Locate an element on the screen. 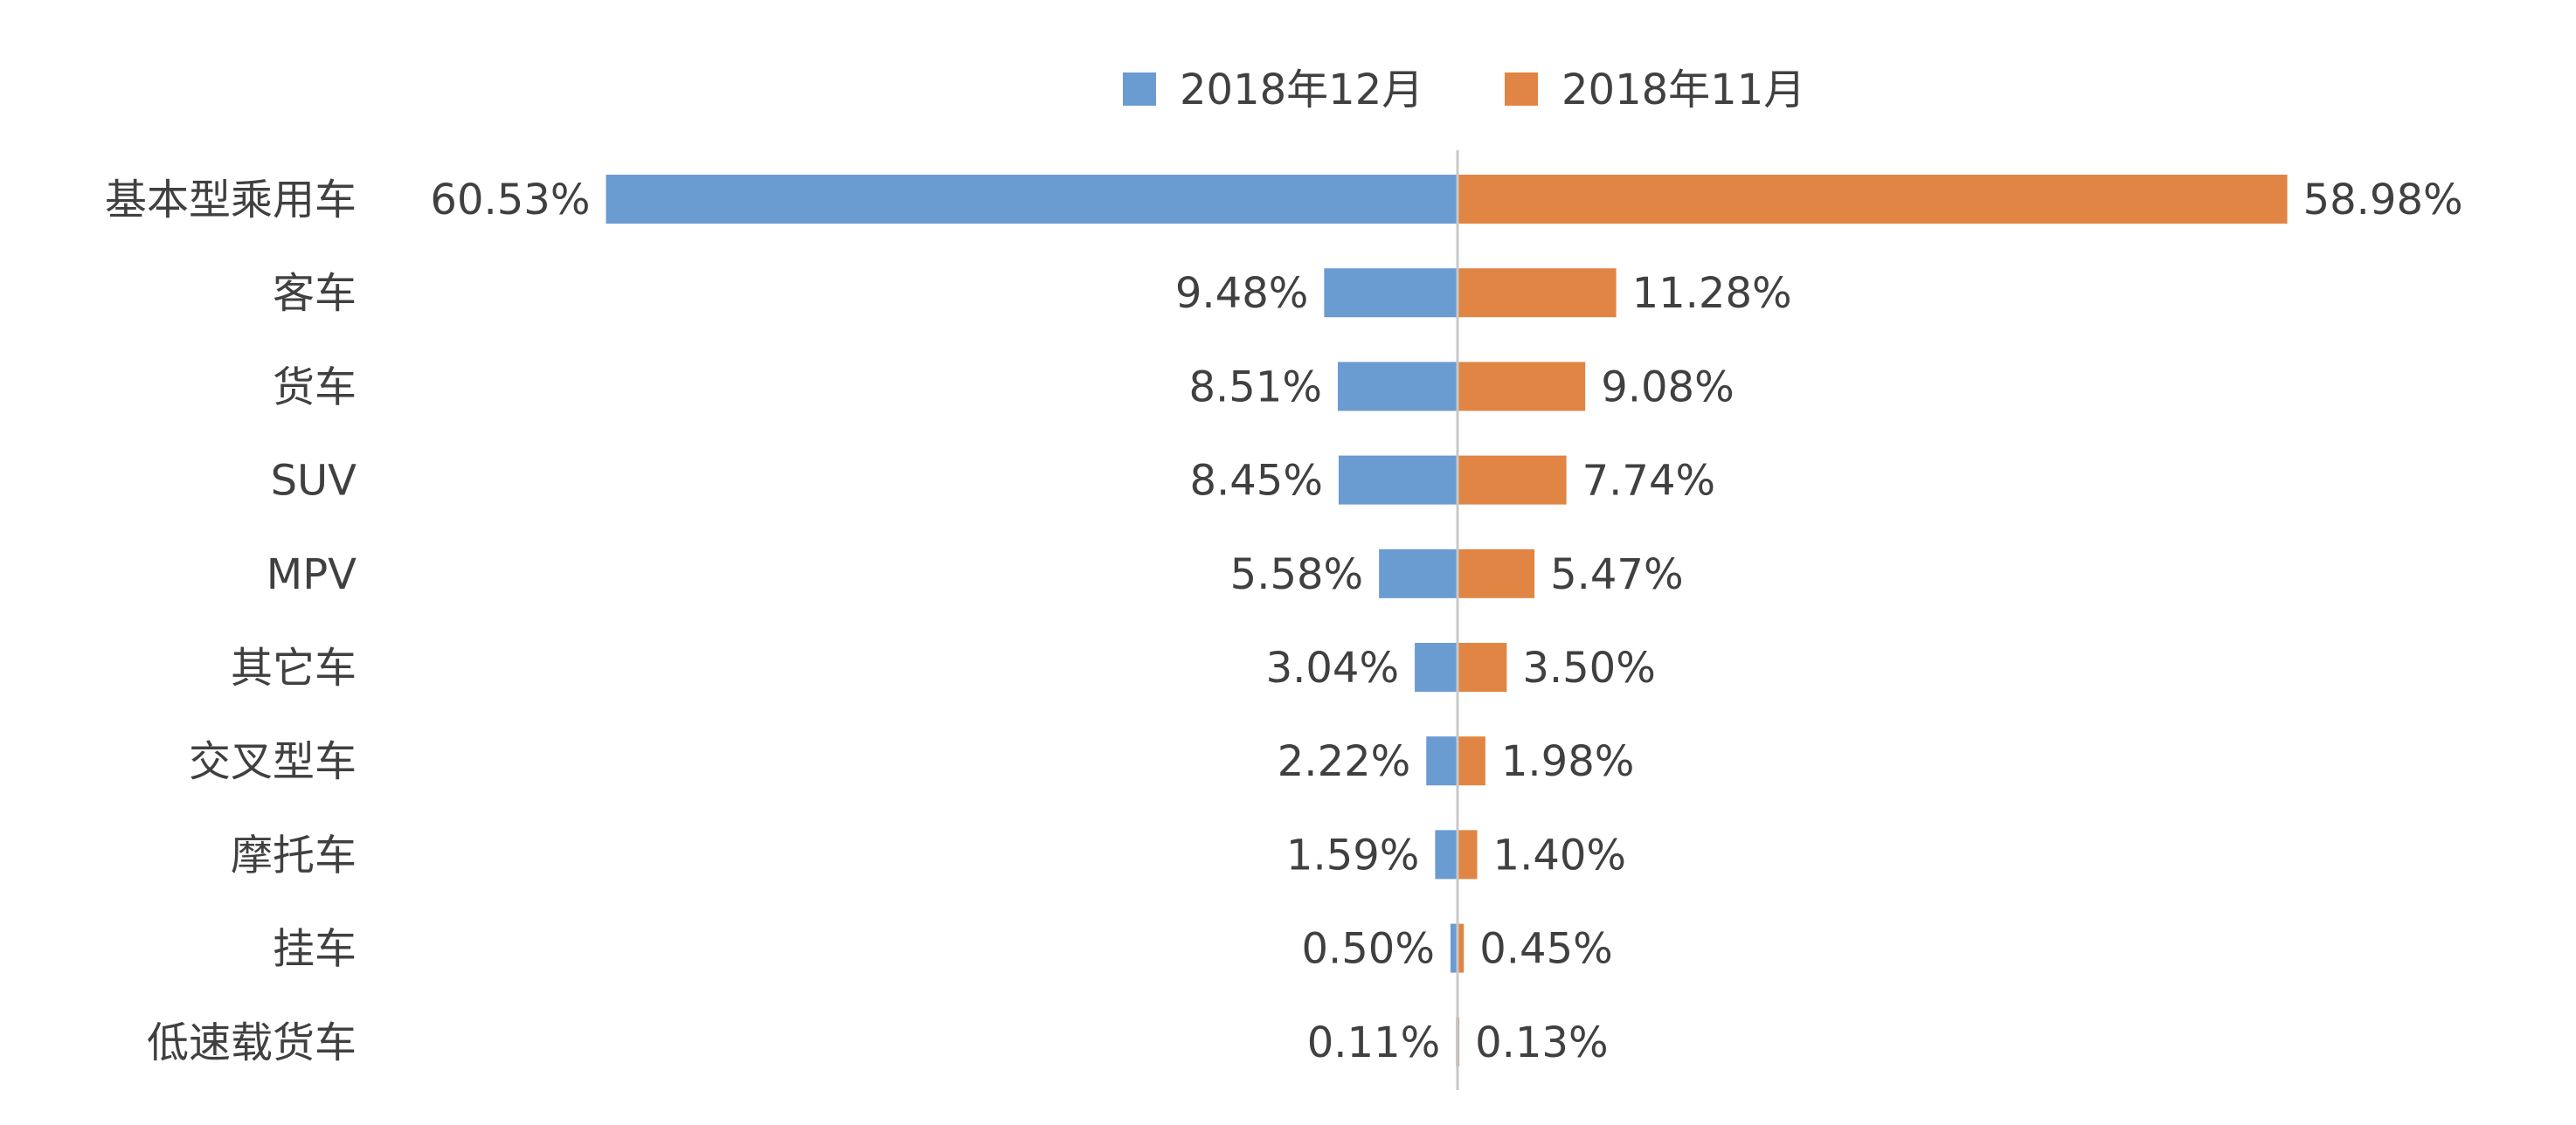 The height and width of the screenshot is (1125, 2576). value-label-dec-8: 0.50% is located at coordinates (1367, 949).